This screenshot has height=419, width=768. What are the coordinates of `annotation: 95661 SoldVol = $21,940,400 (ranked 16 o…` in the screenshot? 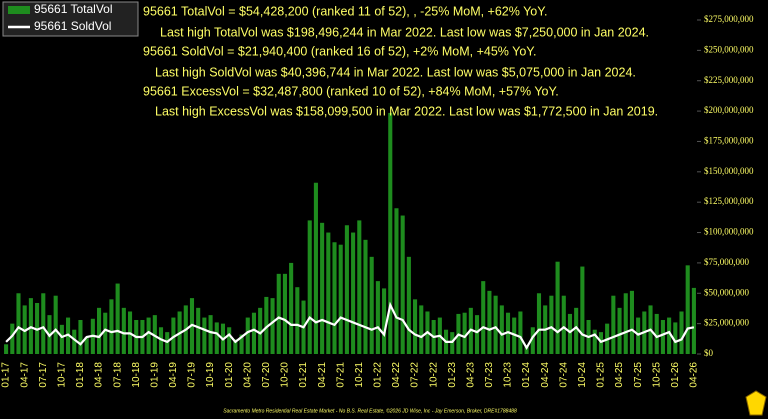 It's located at (339, 51).